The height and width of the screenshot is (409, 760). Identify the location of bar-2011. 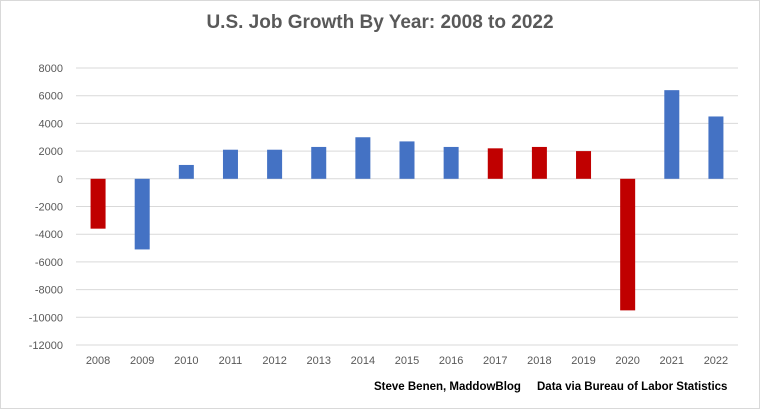
(230, 164).